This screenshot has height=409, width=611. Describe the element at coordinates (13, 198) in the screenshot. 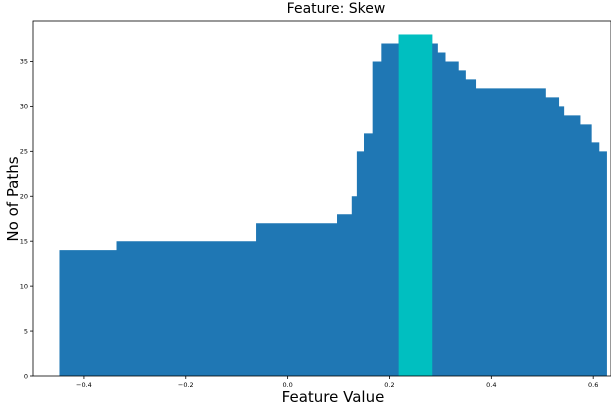

I see `y-axis-label: No of Paths` at that location.